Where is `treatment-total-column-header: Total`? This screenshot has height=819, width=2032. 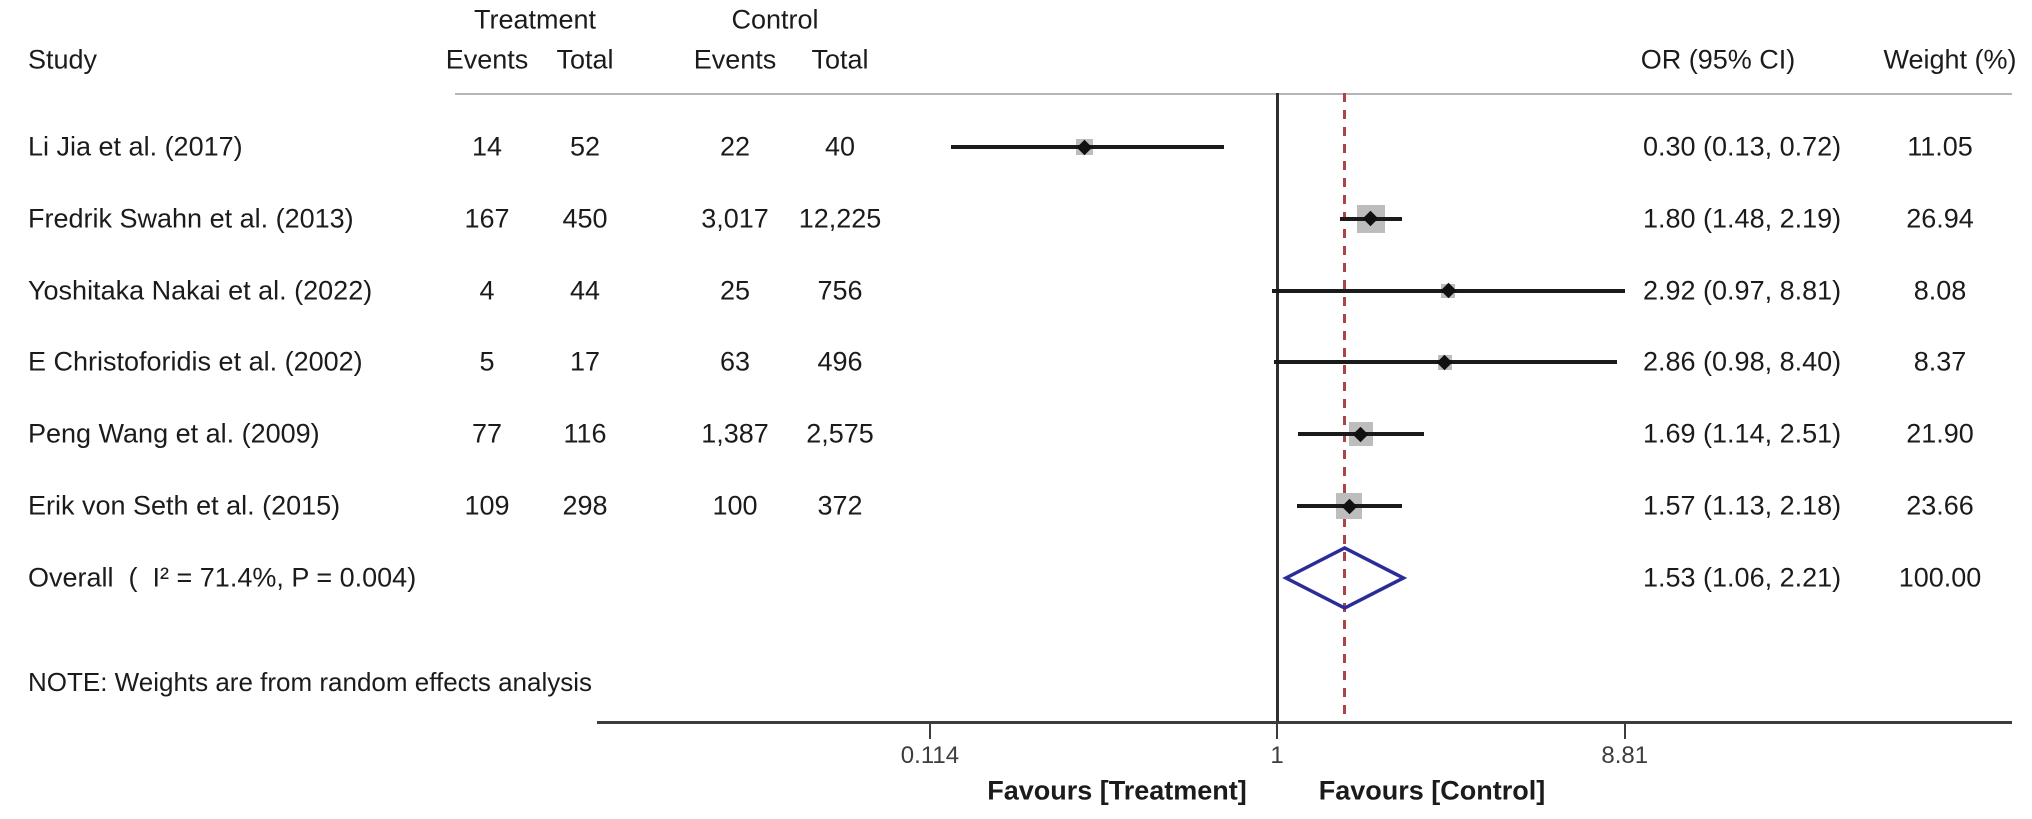 treatment-total-column-header: Total is located at coordinates (585, 59).